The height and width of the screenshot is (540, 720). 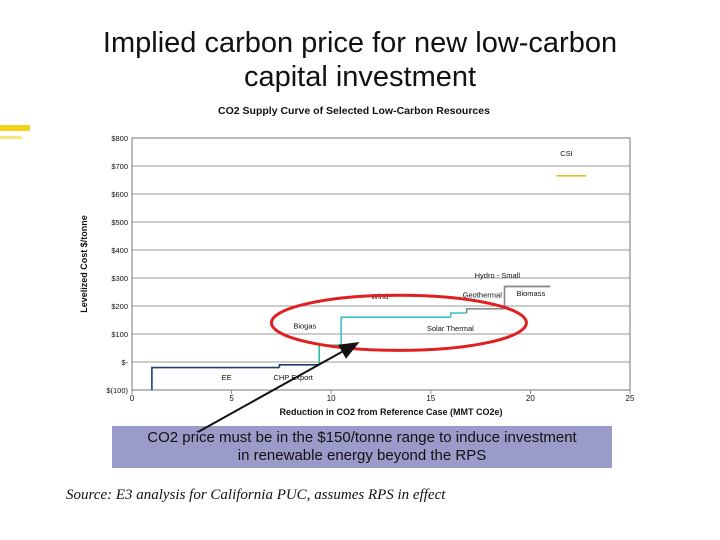 What do you see at coordinates (485, 310) in the screenshot?
I see `series-line-geothermal` at bounding box center [485, 310].